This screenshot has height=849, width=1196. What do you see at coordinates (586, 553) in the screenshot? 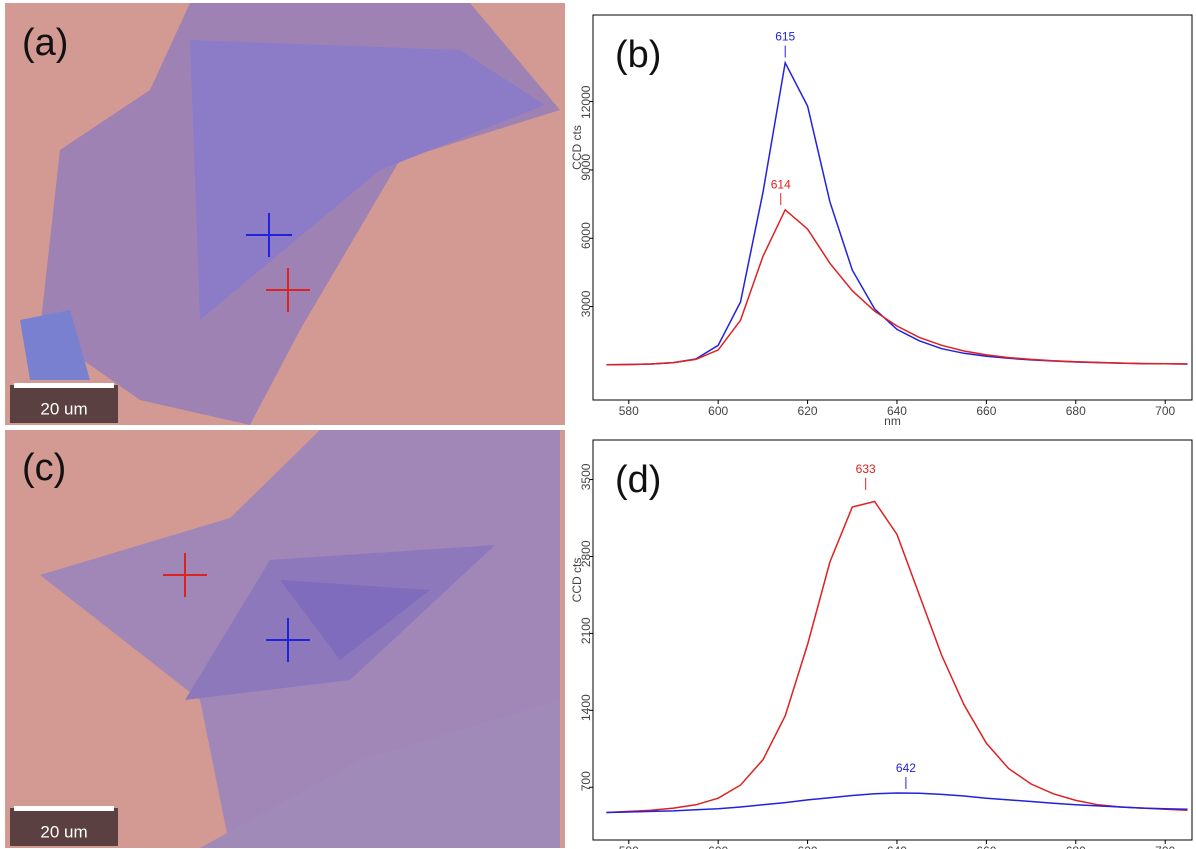
I see `y-tick-label: 2800` at bounding box center [586, 553].